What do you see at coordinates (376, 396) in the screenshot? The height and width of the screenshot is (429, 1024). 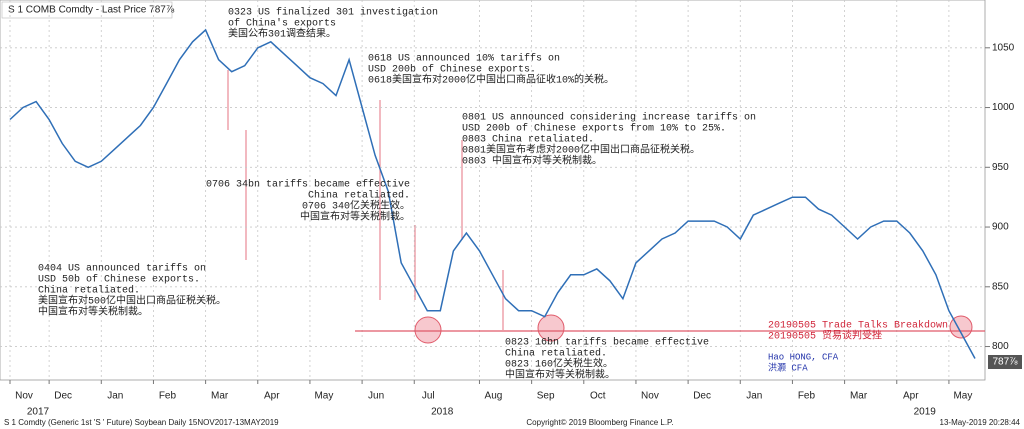 I see `x-tick-label: Jun` at bounding box center [376, 396].